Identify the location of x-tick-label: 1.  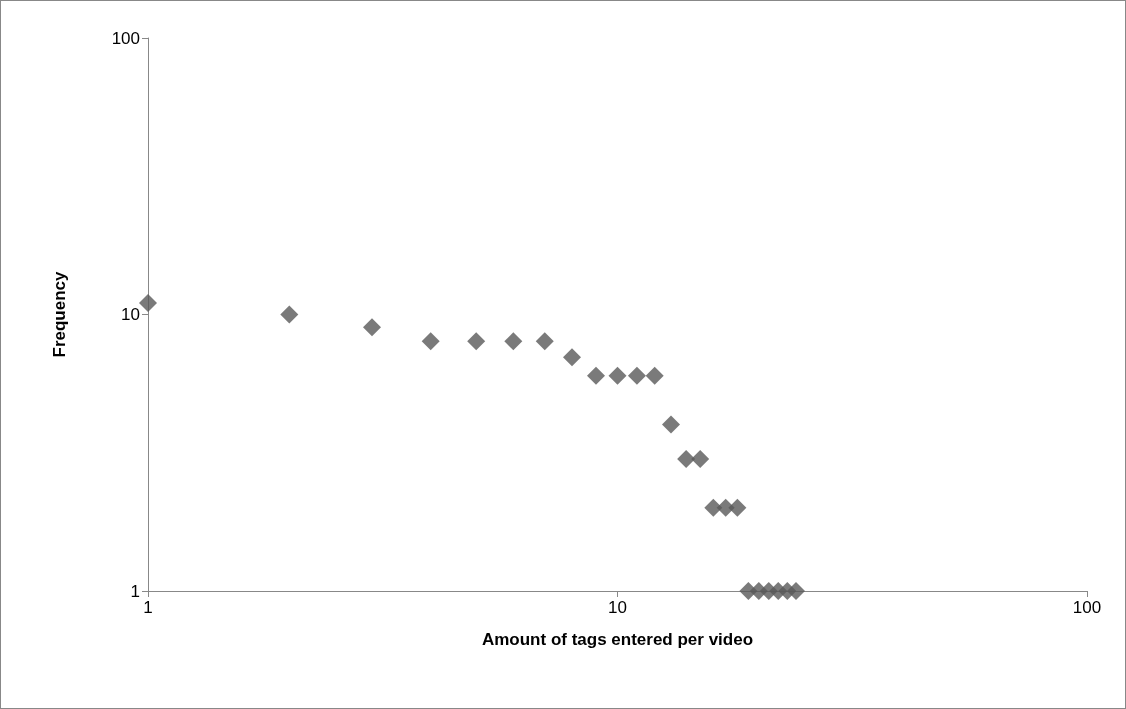
(148, 607).